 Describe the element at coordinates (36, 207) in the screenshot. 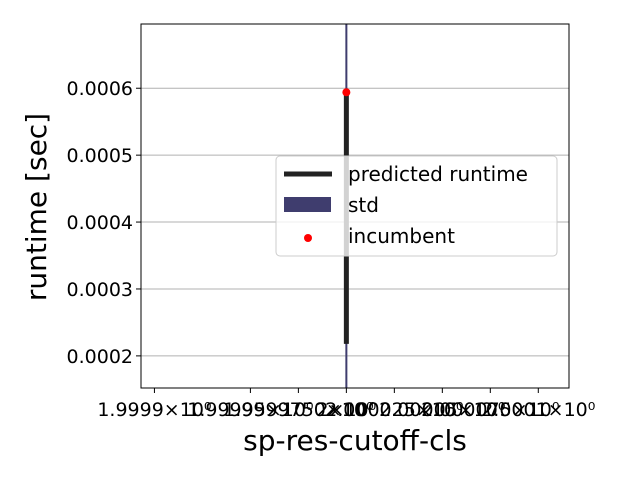

I see `y-axis-title: runtime [sec]` at that location.